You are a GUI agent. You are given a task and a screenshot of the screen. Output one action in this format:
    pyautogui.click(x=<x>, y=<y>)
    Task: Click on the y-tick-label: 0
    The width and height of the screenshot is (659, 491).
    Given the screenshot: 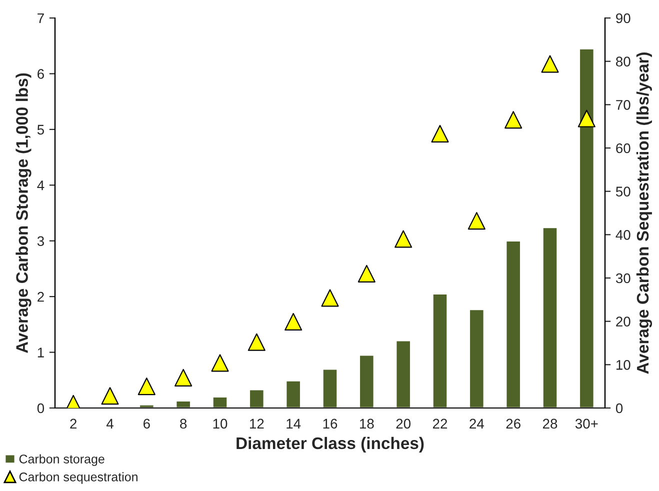 What is the action you would take?
    pyautogui.click(x=40, y=408)
    